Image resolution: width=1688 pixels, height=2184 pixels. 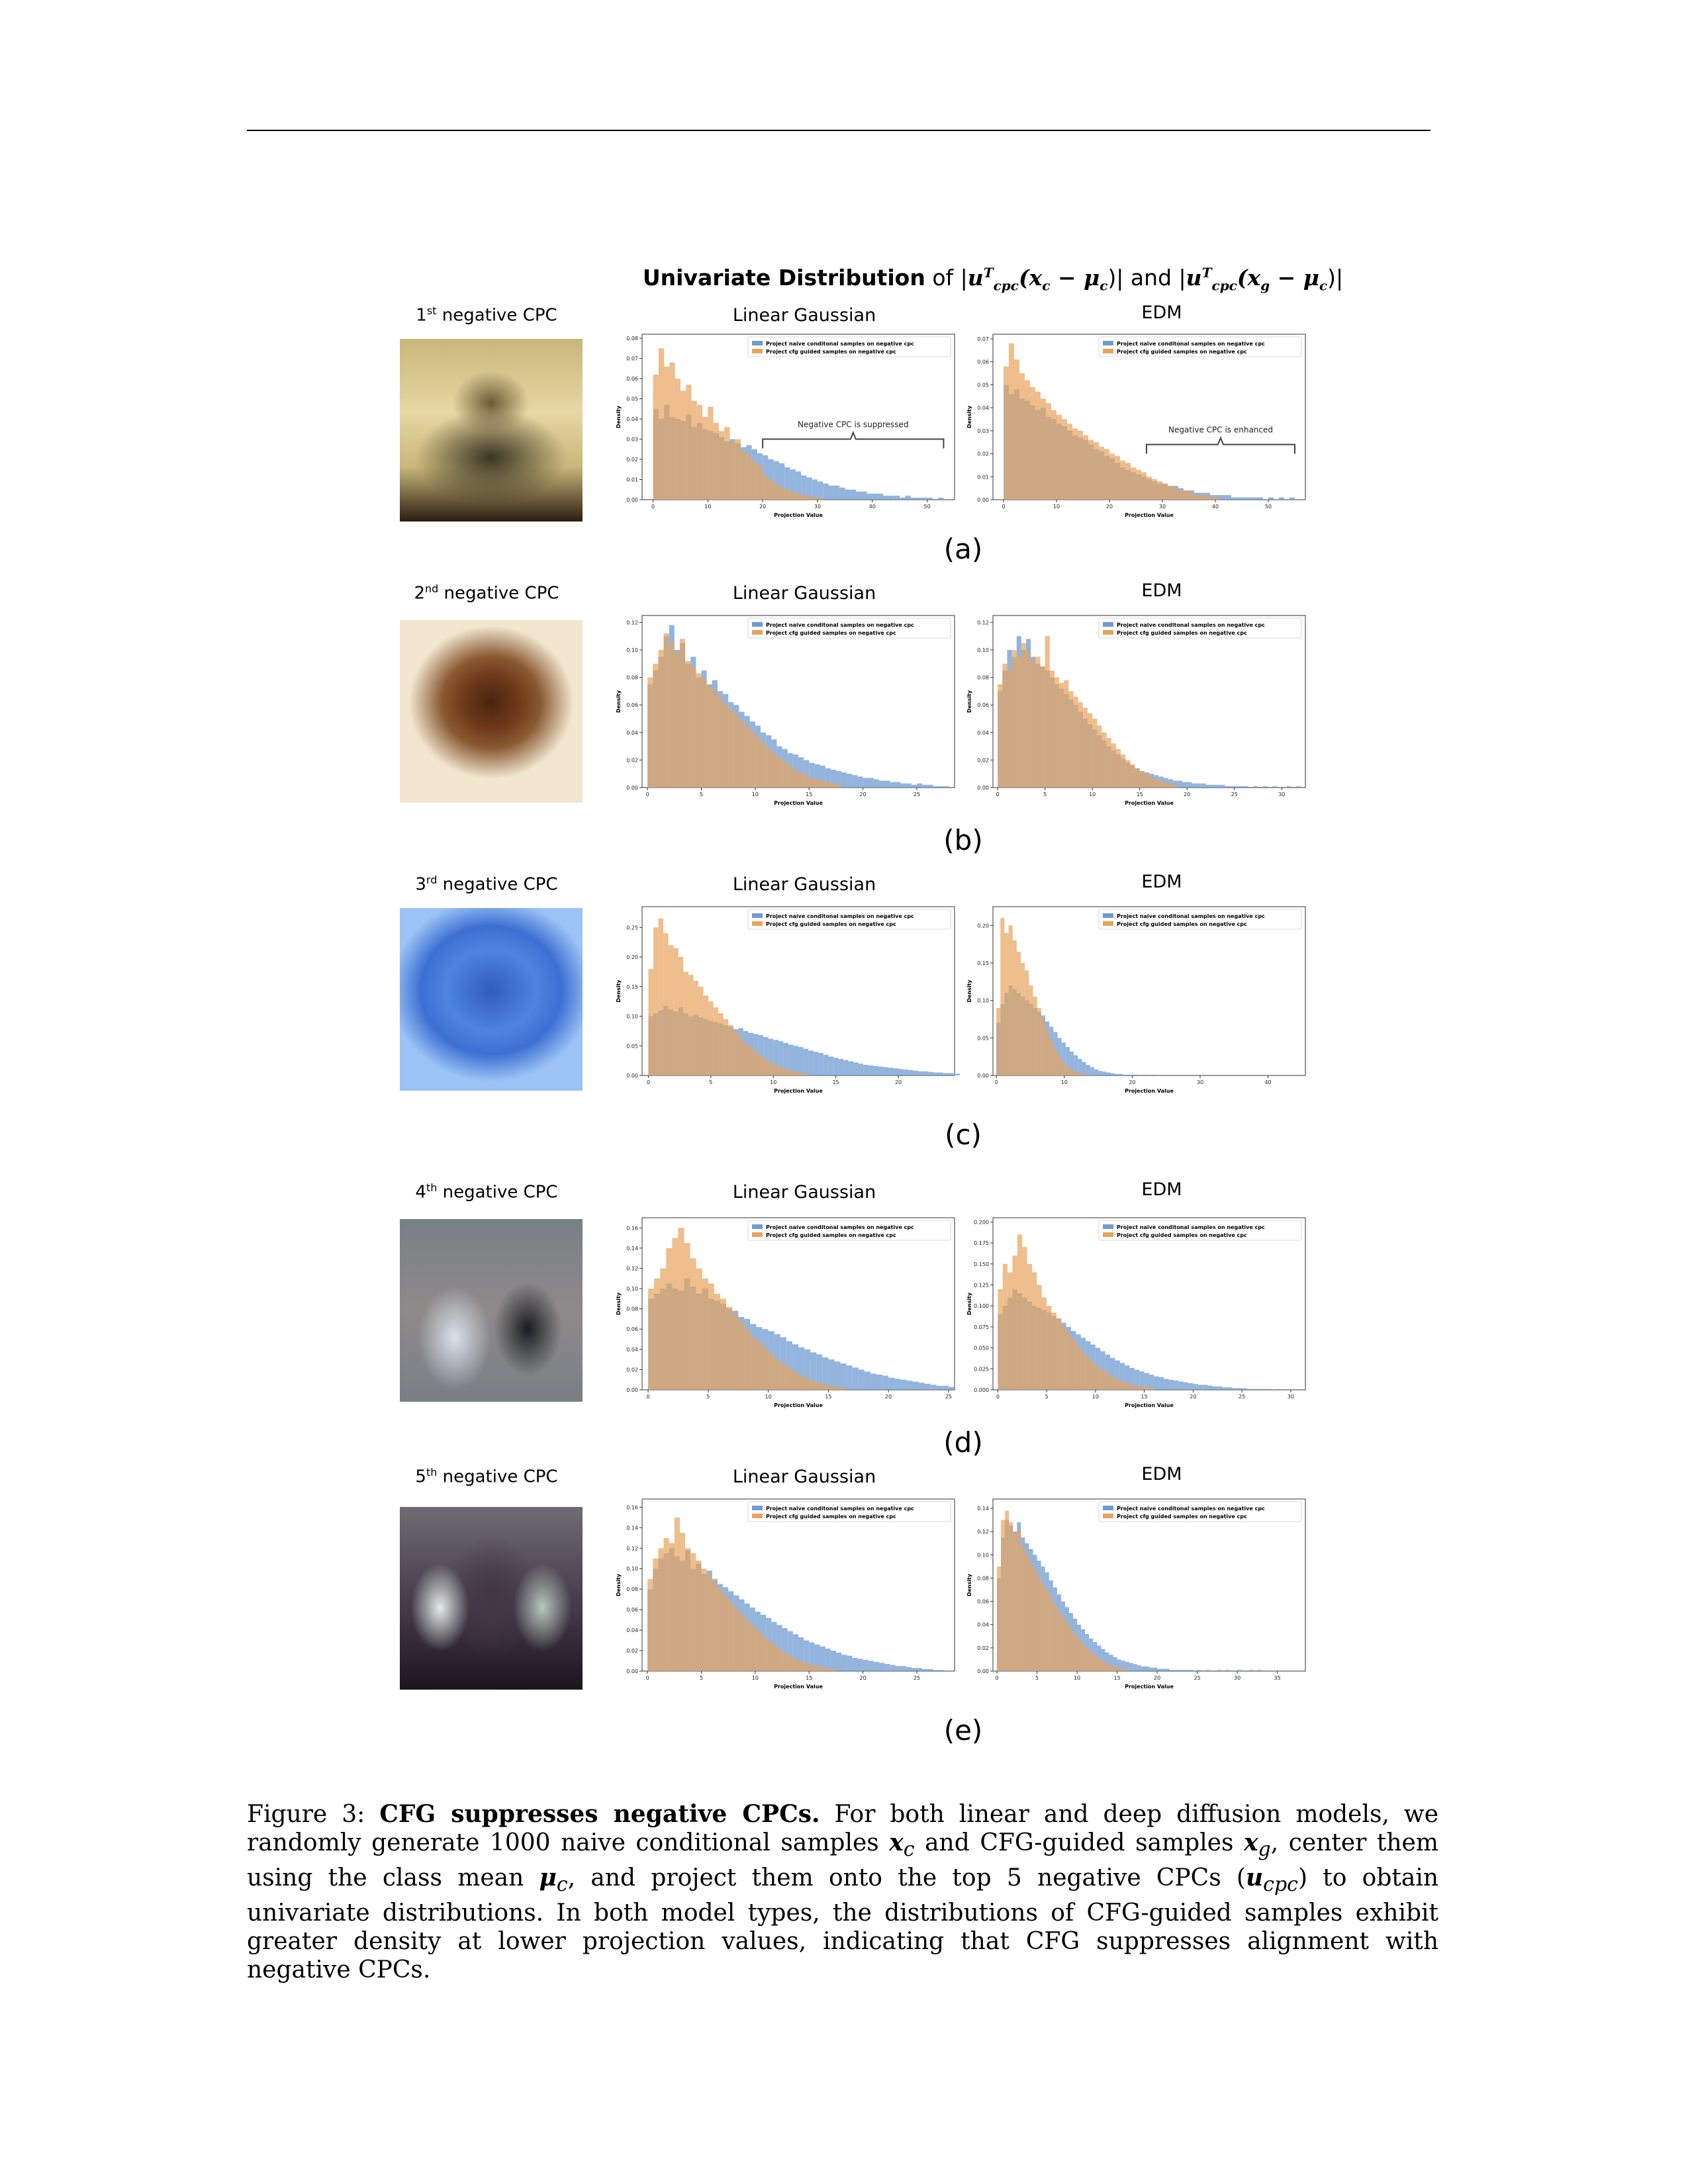 I want to click on x-tick-label: 25, so click(x=948, y=1397).